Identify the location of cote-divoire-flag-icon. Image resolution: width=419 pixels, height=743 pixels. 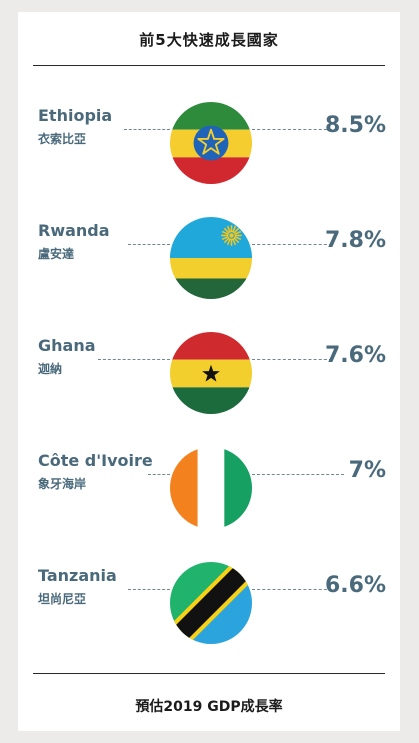
(211, 488).